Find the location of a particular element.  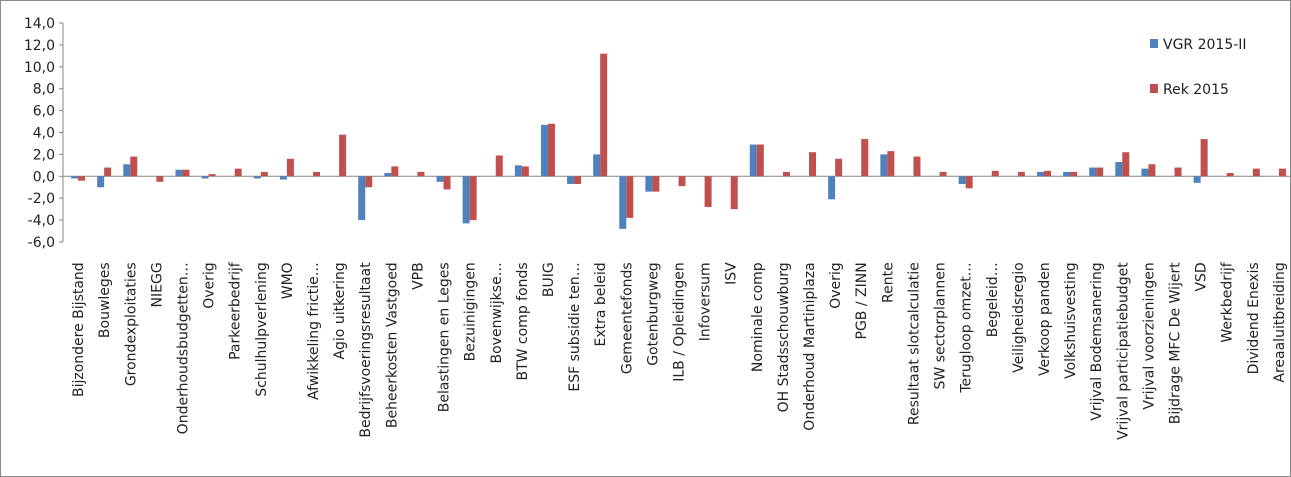

category-label: Bouwleges is located at coordinates (105, 300).